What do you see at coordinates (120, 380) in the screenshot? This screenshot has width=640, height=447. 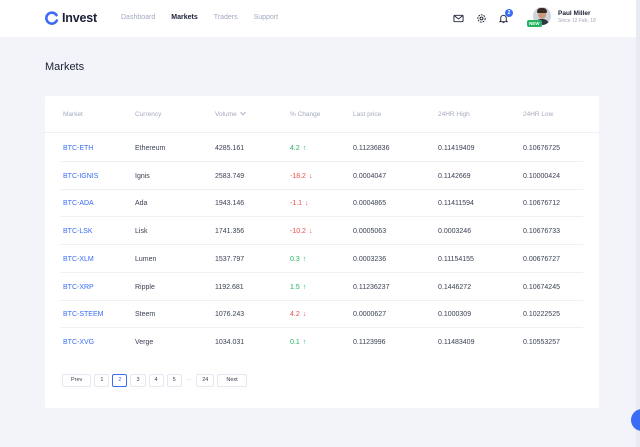 I see `page-button: 2` at bounding box center [120, 380].